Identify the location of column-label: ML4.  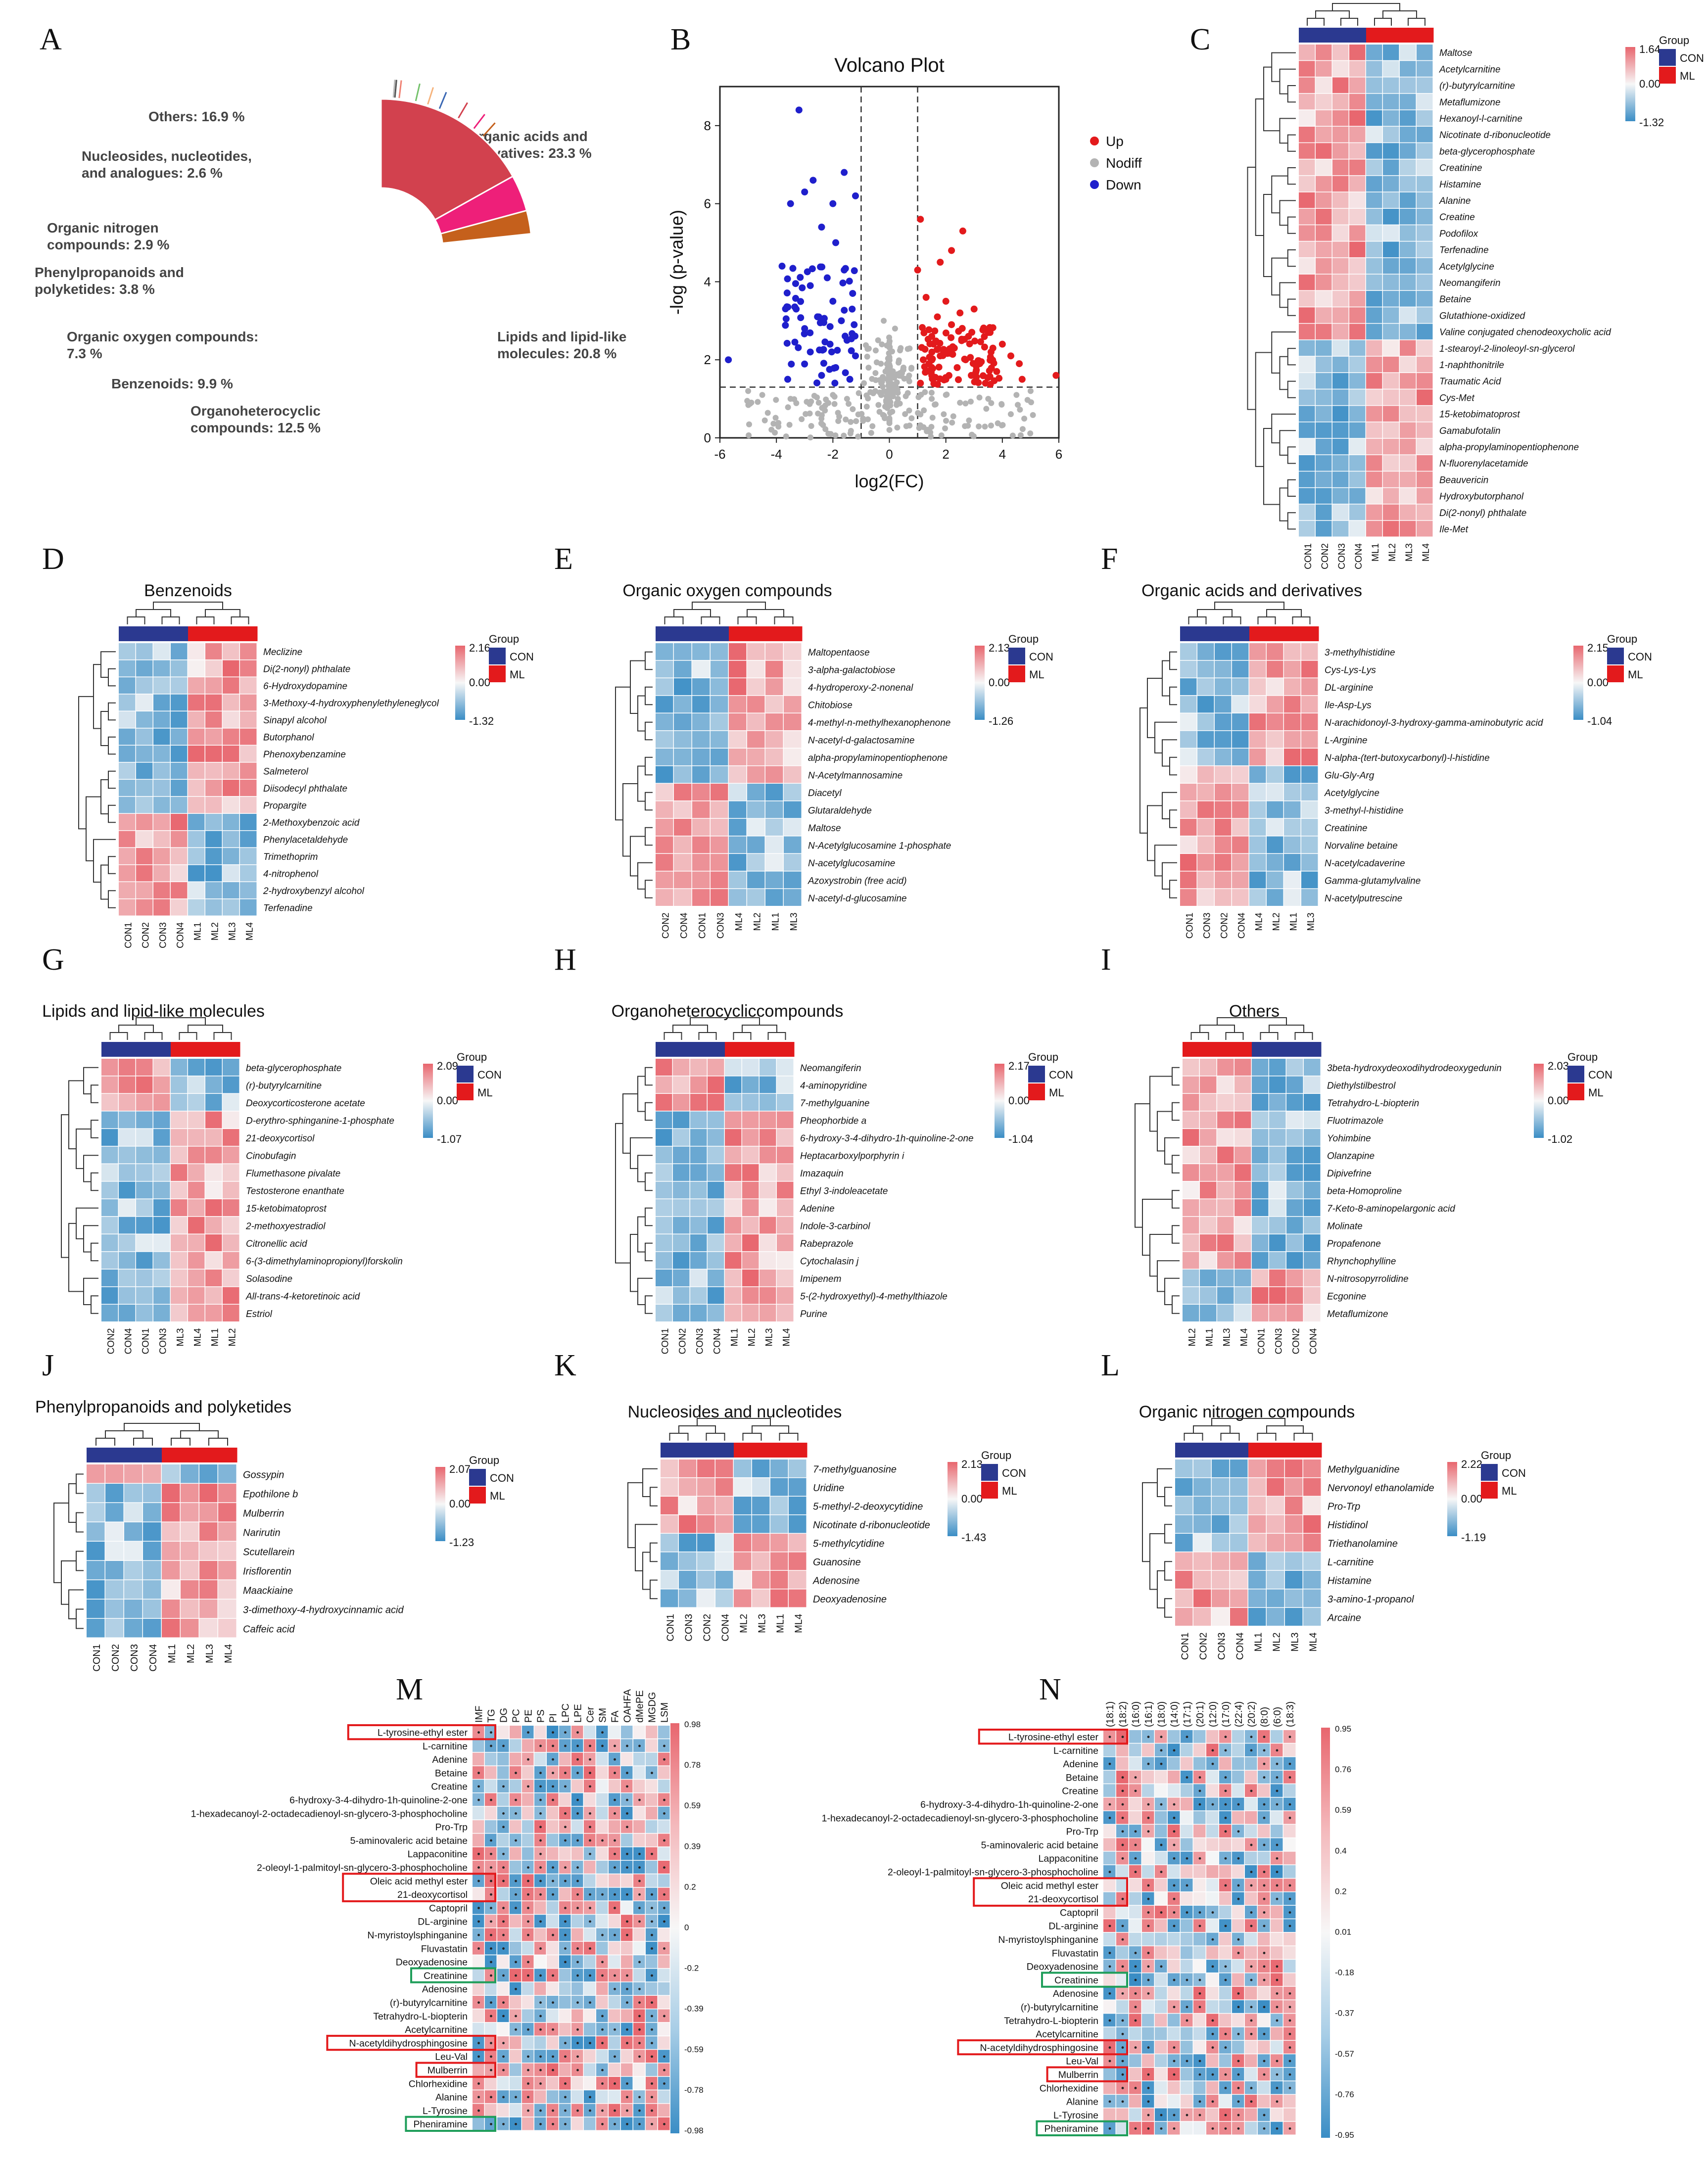
(1259, 921).